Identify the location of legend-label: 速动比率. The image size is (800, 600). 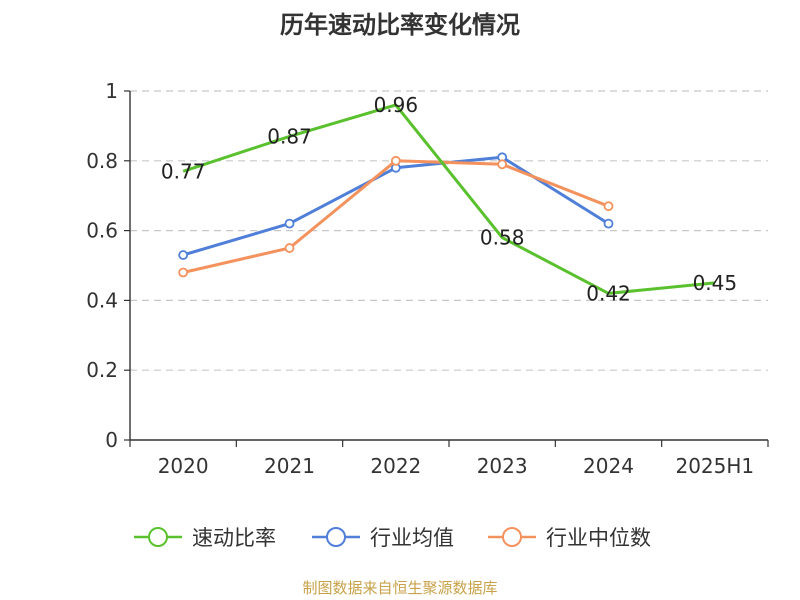
(234, 538).